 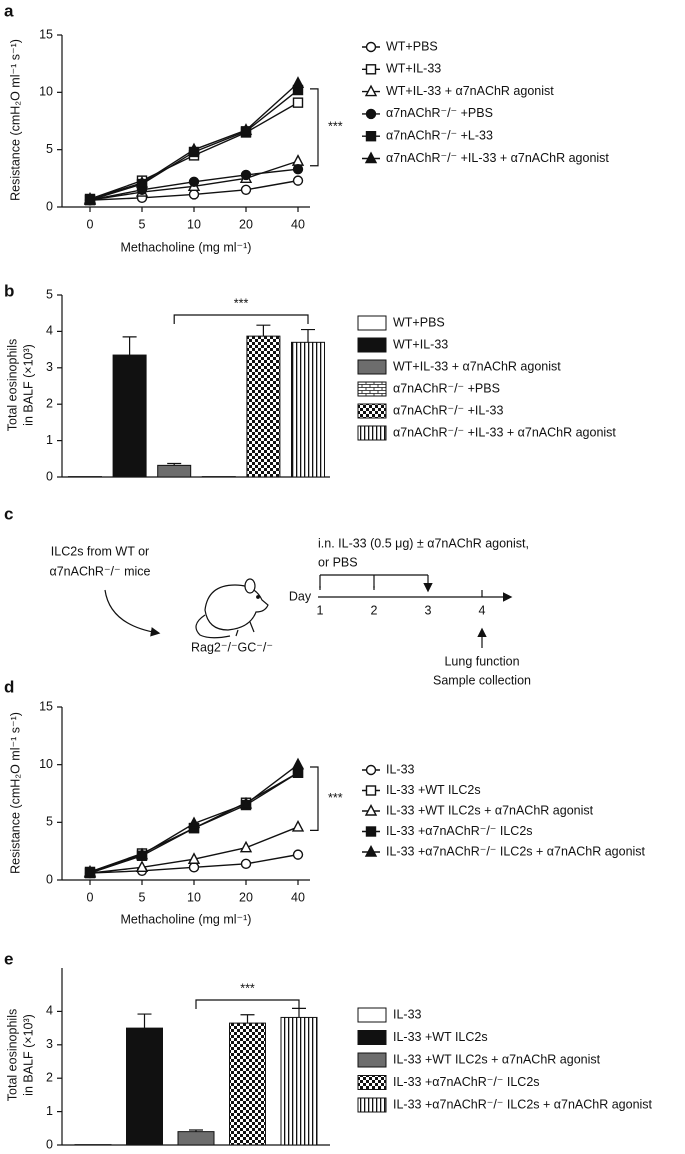 I want to click on day: 3, so click(x=428, y=610).